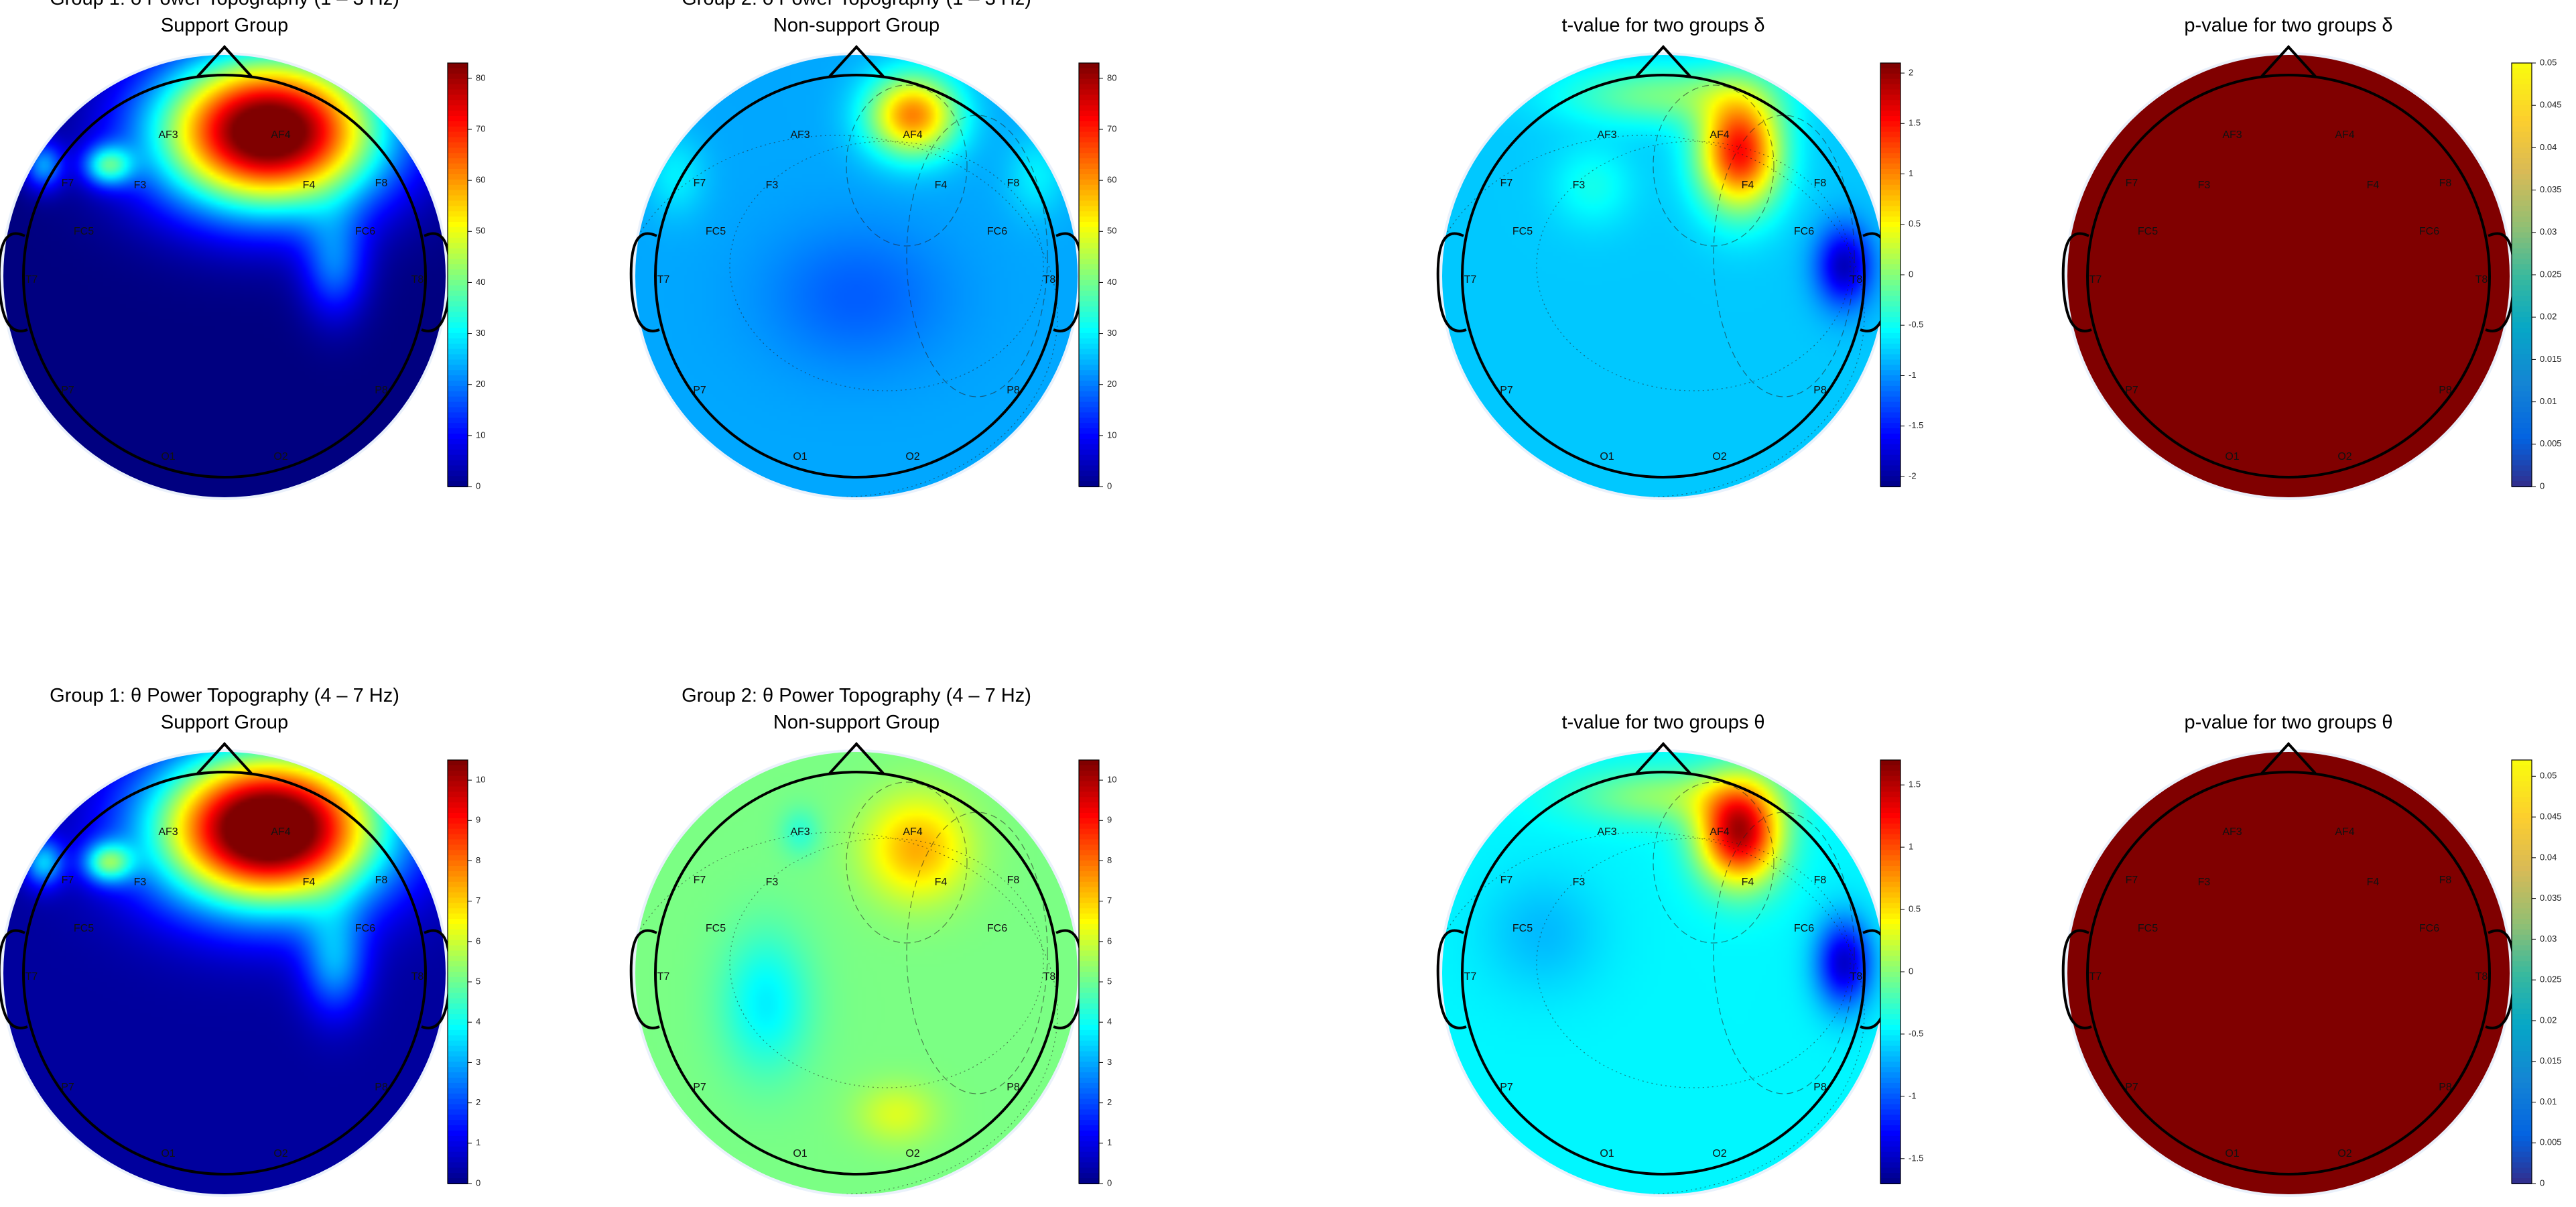  Describe the element at coordinates (1901, 274) in the screenshot. I see `colorbar: -2 -1.5 -1 -0.5 0 0.5 1 1.5 2` at that location.